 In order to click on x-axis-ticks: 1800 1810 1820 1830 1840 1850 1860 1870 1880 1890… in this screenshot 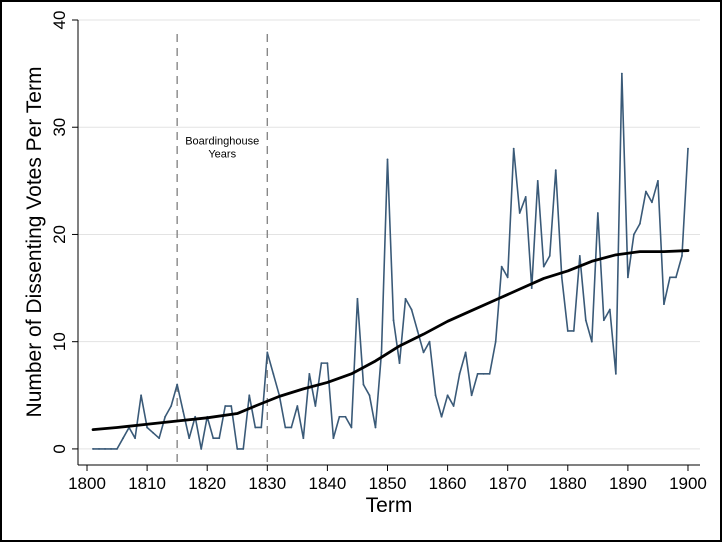, I will do `click(387, 479)`.